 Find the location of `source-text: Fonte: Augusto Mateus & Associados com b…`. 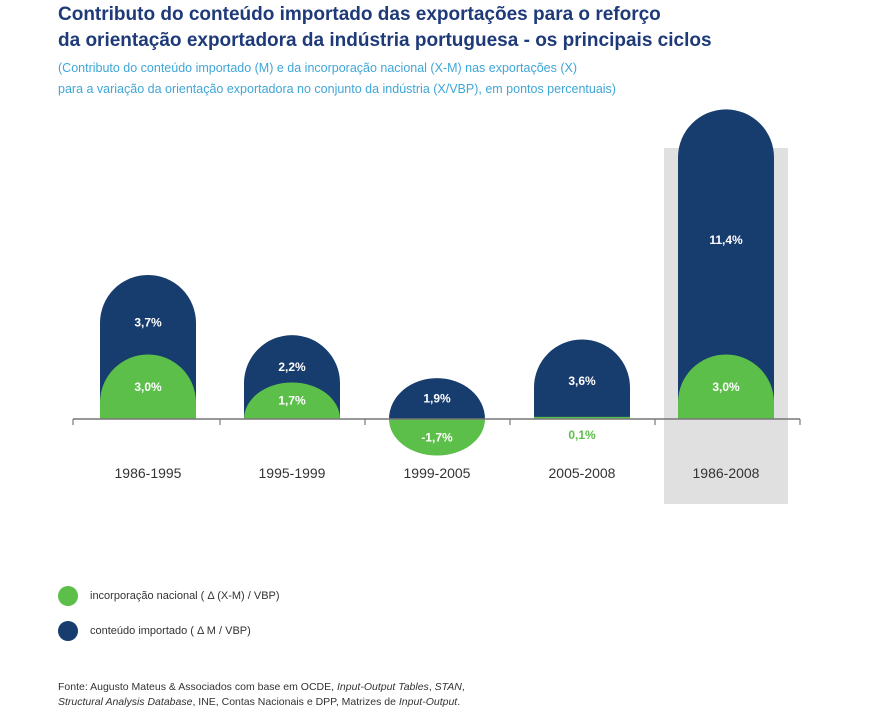

source-text: Fonte: Augusto Mateus & Associados com b… is located at coordinates (197, 687).